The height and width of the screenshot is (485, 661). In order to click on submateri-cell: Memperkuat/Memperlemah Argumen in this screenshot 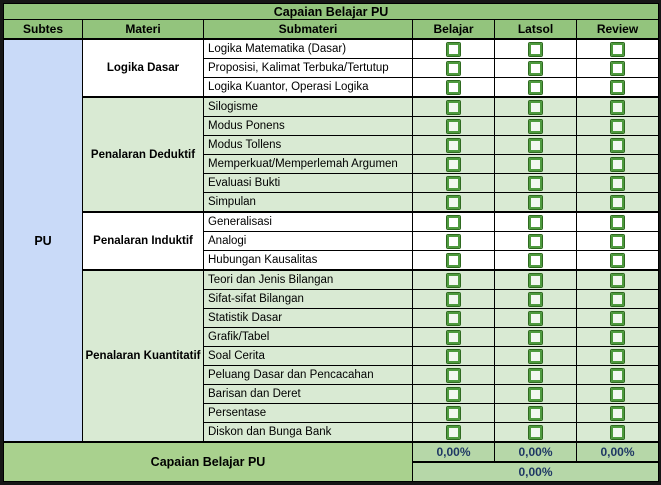, I will do `click(308, 164)`.